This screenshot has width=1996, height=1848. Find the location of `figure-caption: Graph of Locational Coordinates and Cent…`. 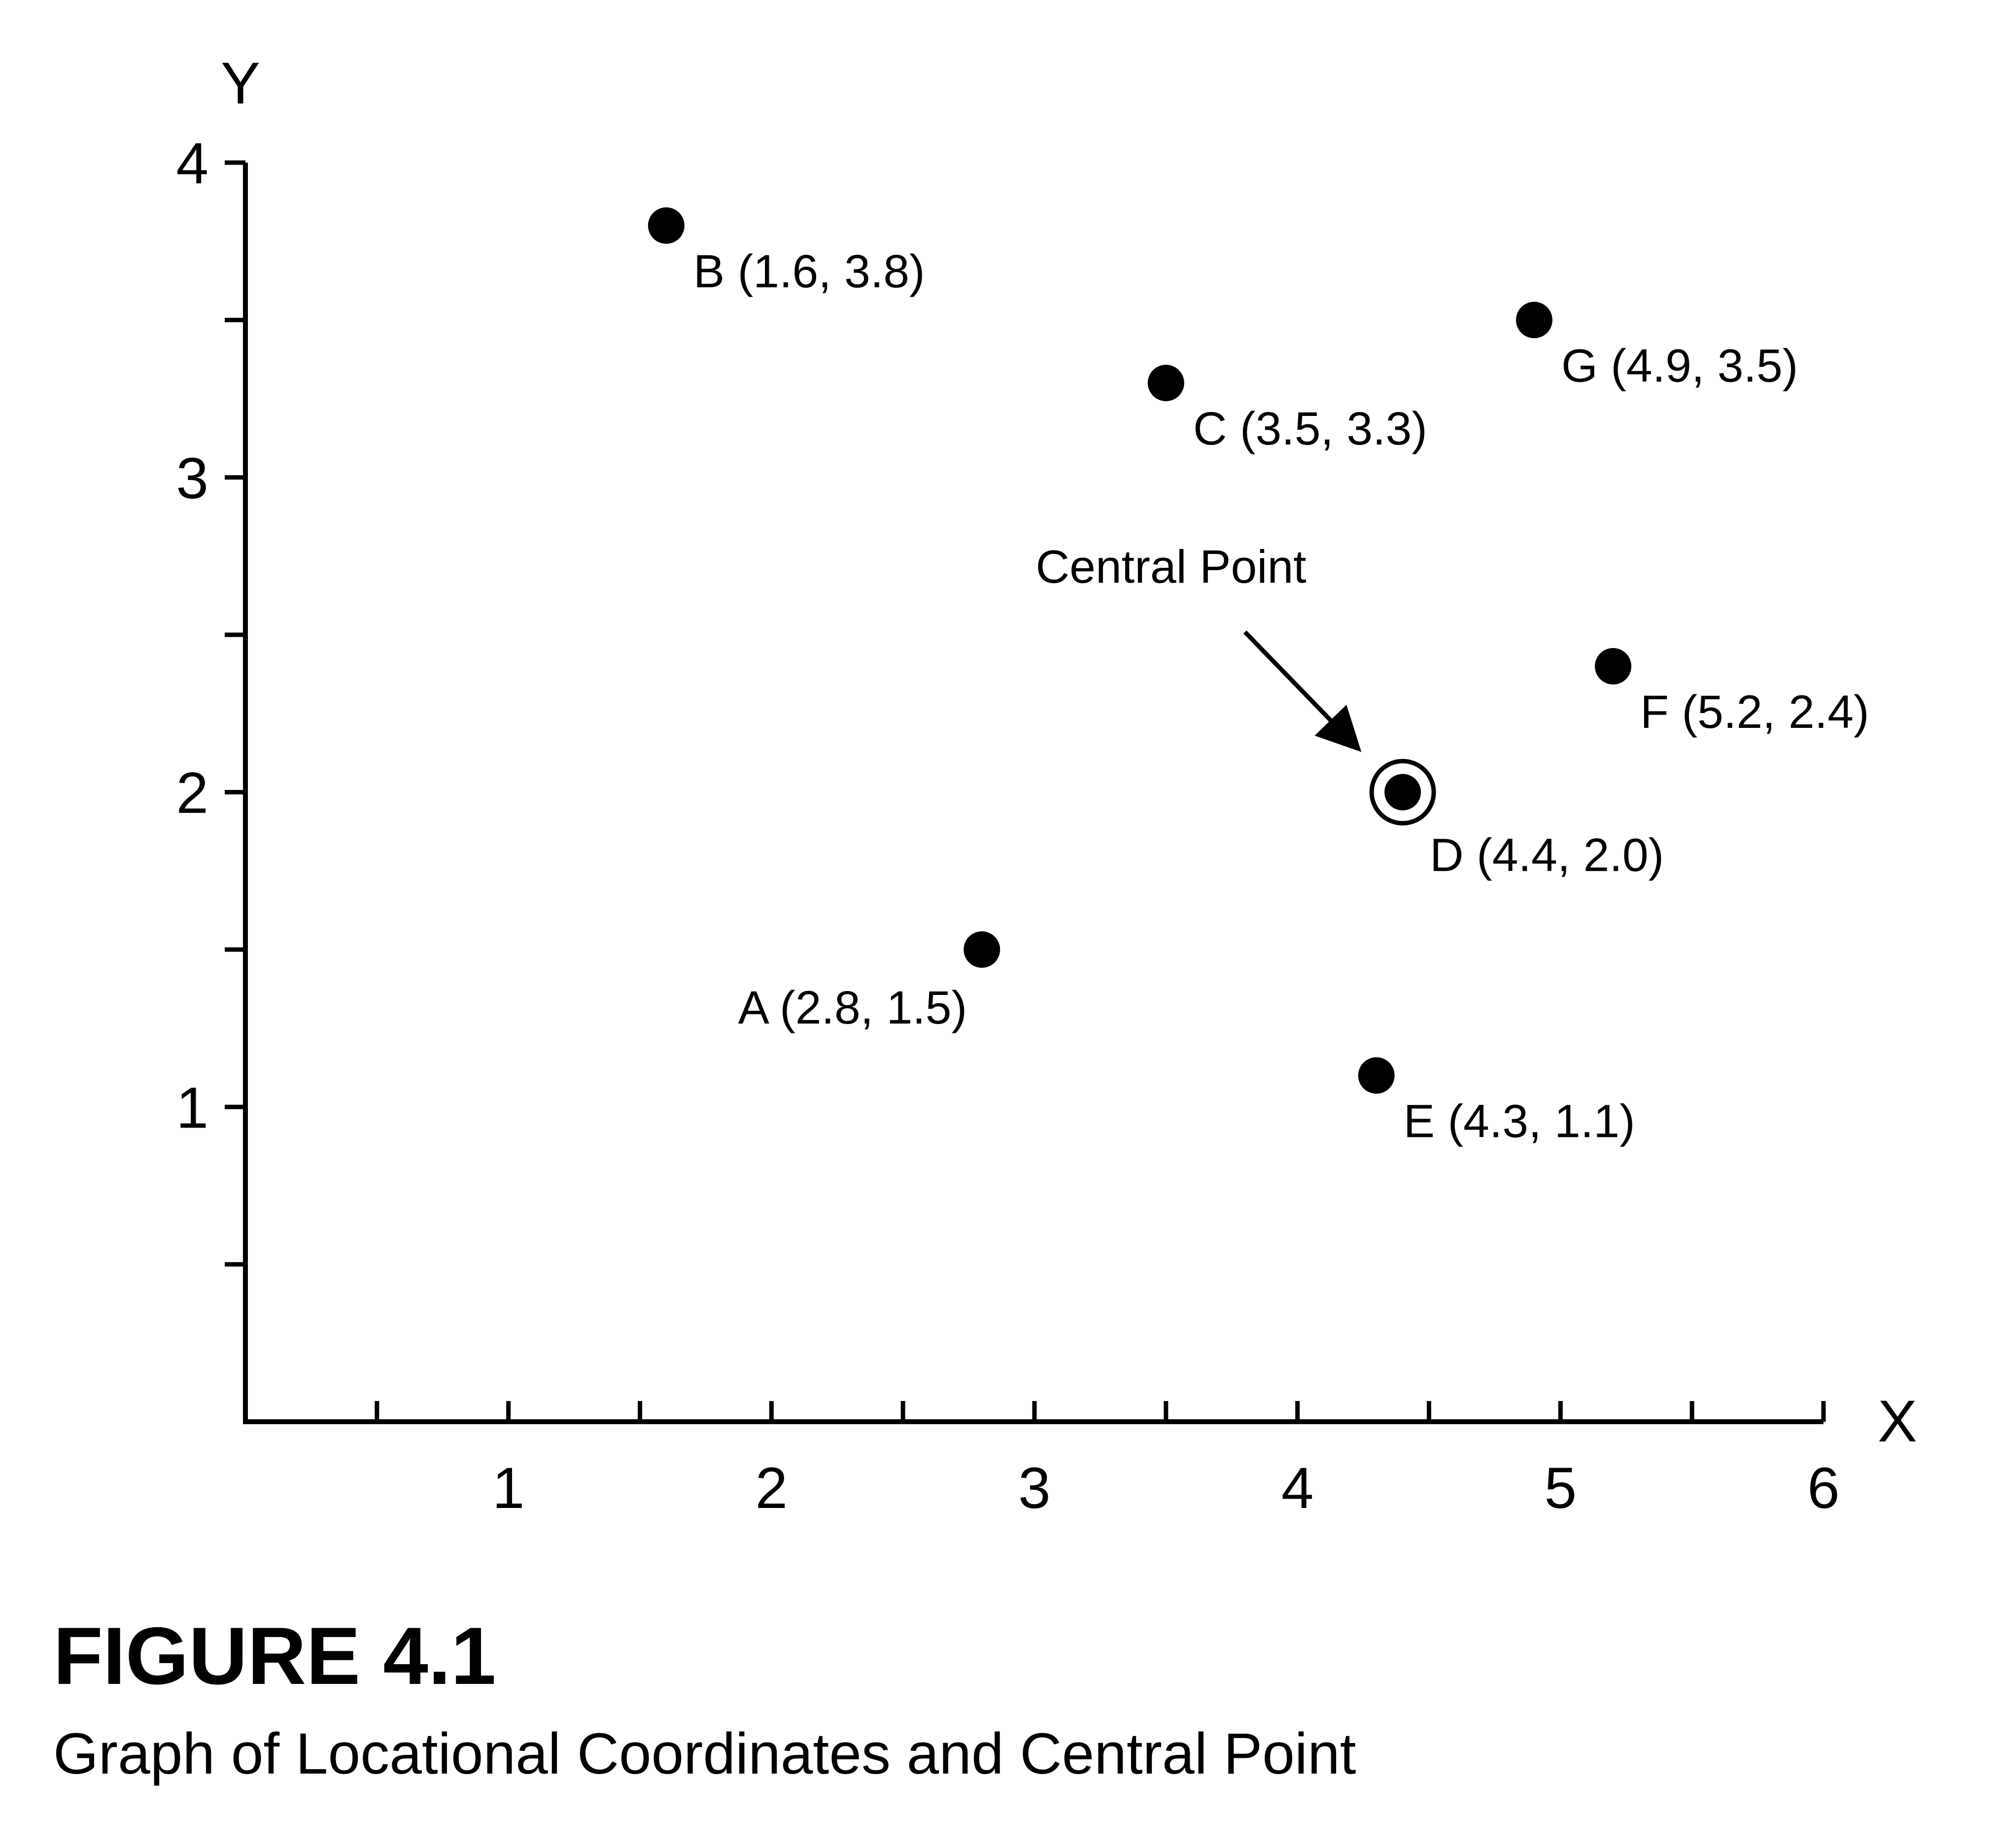

figure-caption: Graph of Locational Coordinates and Cent… is located at coordinates (705, 1753).